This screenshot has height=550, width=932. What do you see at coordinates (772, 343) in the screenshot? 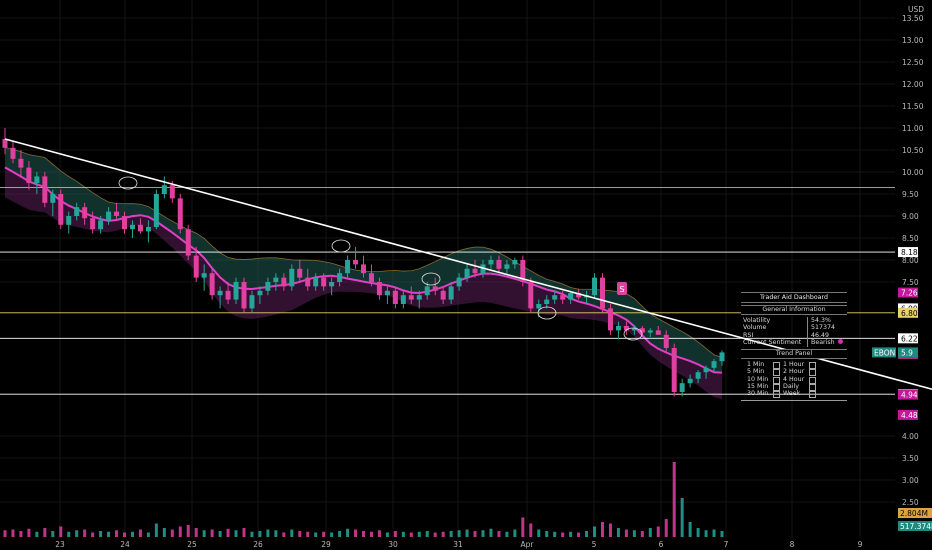
I see `sentiment-label: Current Sentiment` at bounding box center [772, 343].